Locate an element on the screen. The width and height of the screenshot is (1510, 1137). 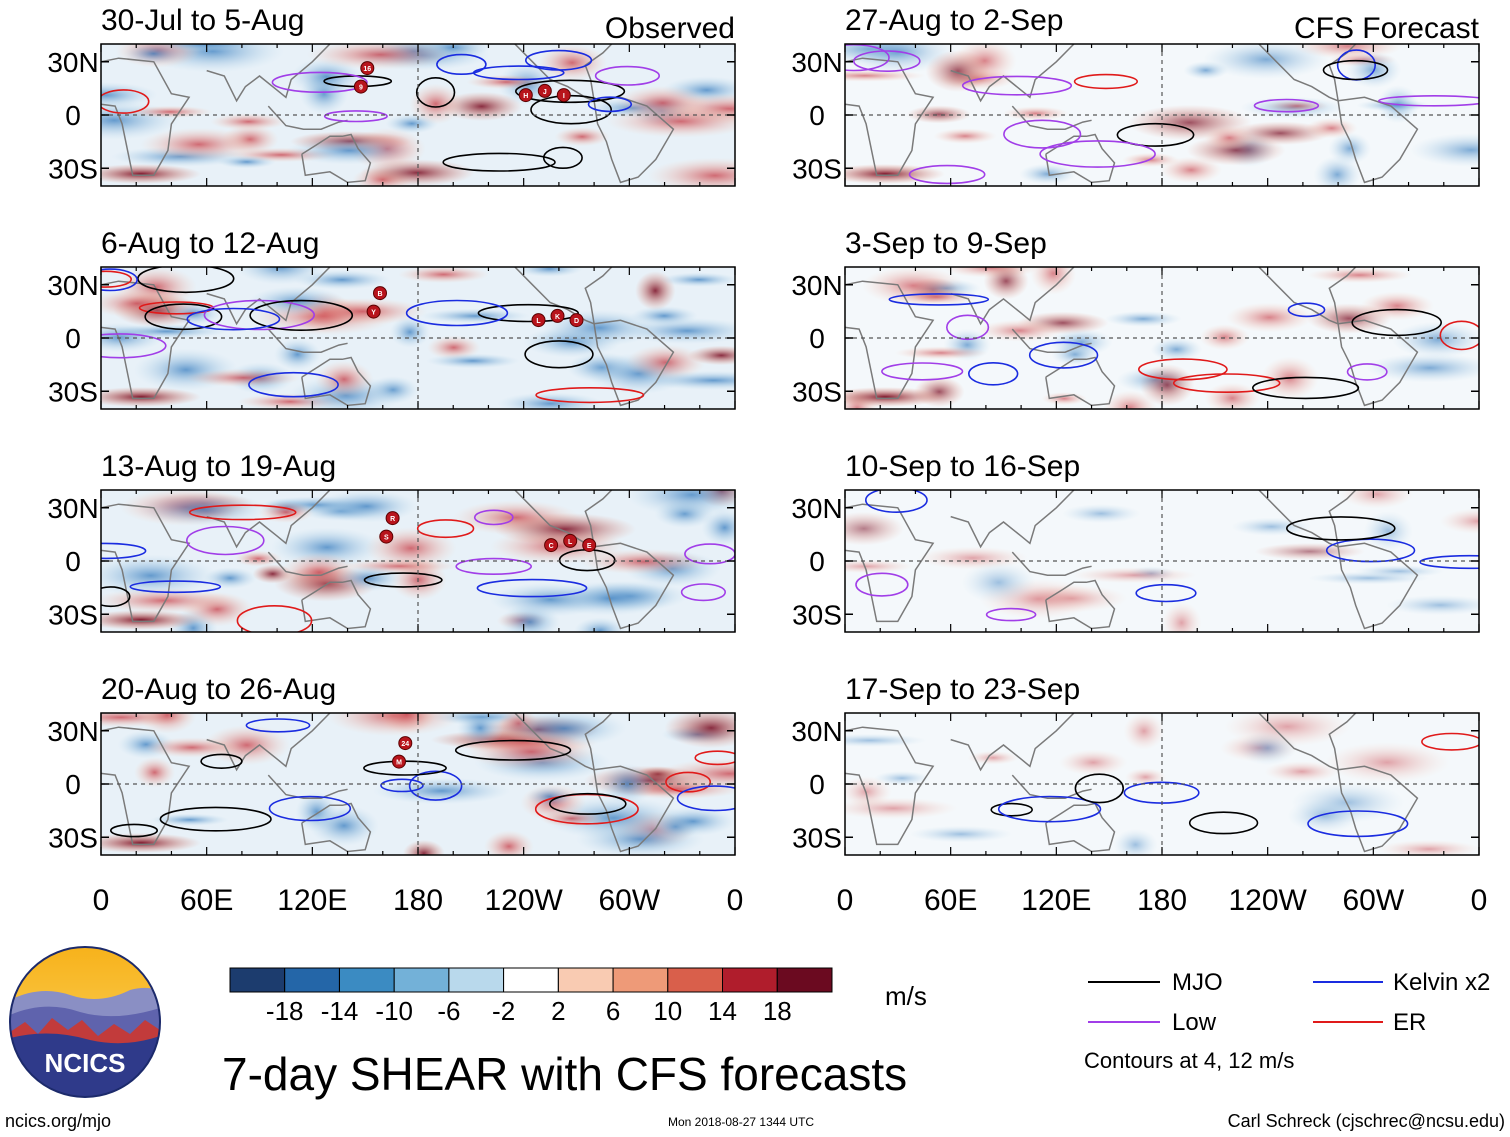
storm-label: J is located at coordinates (545, 92).